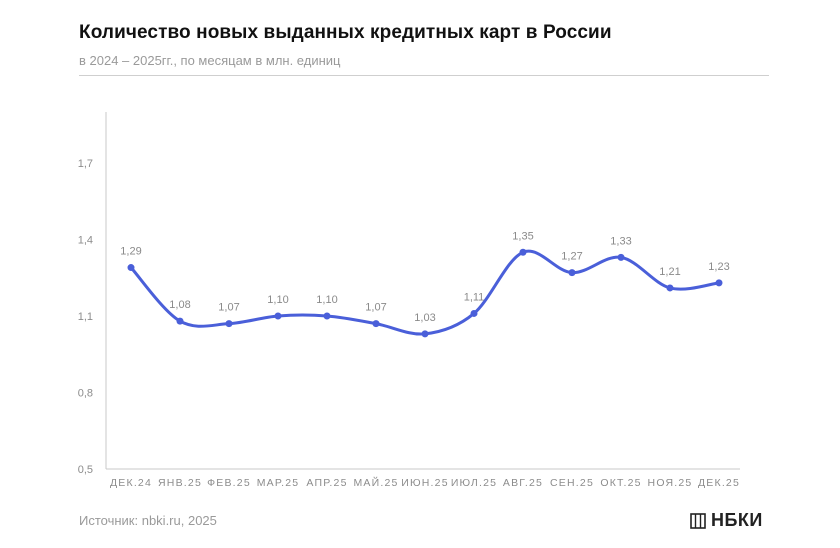  Describe the element at coordinates (180, 483) in the screenshot. I see `x-tick-label: ЯНВ.25` at that location.